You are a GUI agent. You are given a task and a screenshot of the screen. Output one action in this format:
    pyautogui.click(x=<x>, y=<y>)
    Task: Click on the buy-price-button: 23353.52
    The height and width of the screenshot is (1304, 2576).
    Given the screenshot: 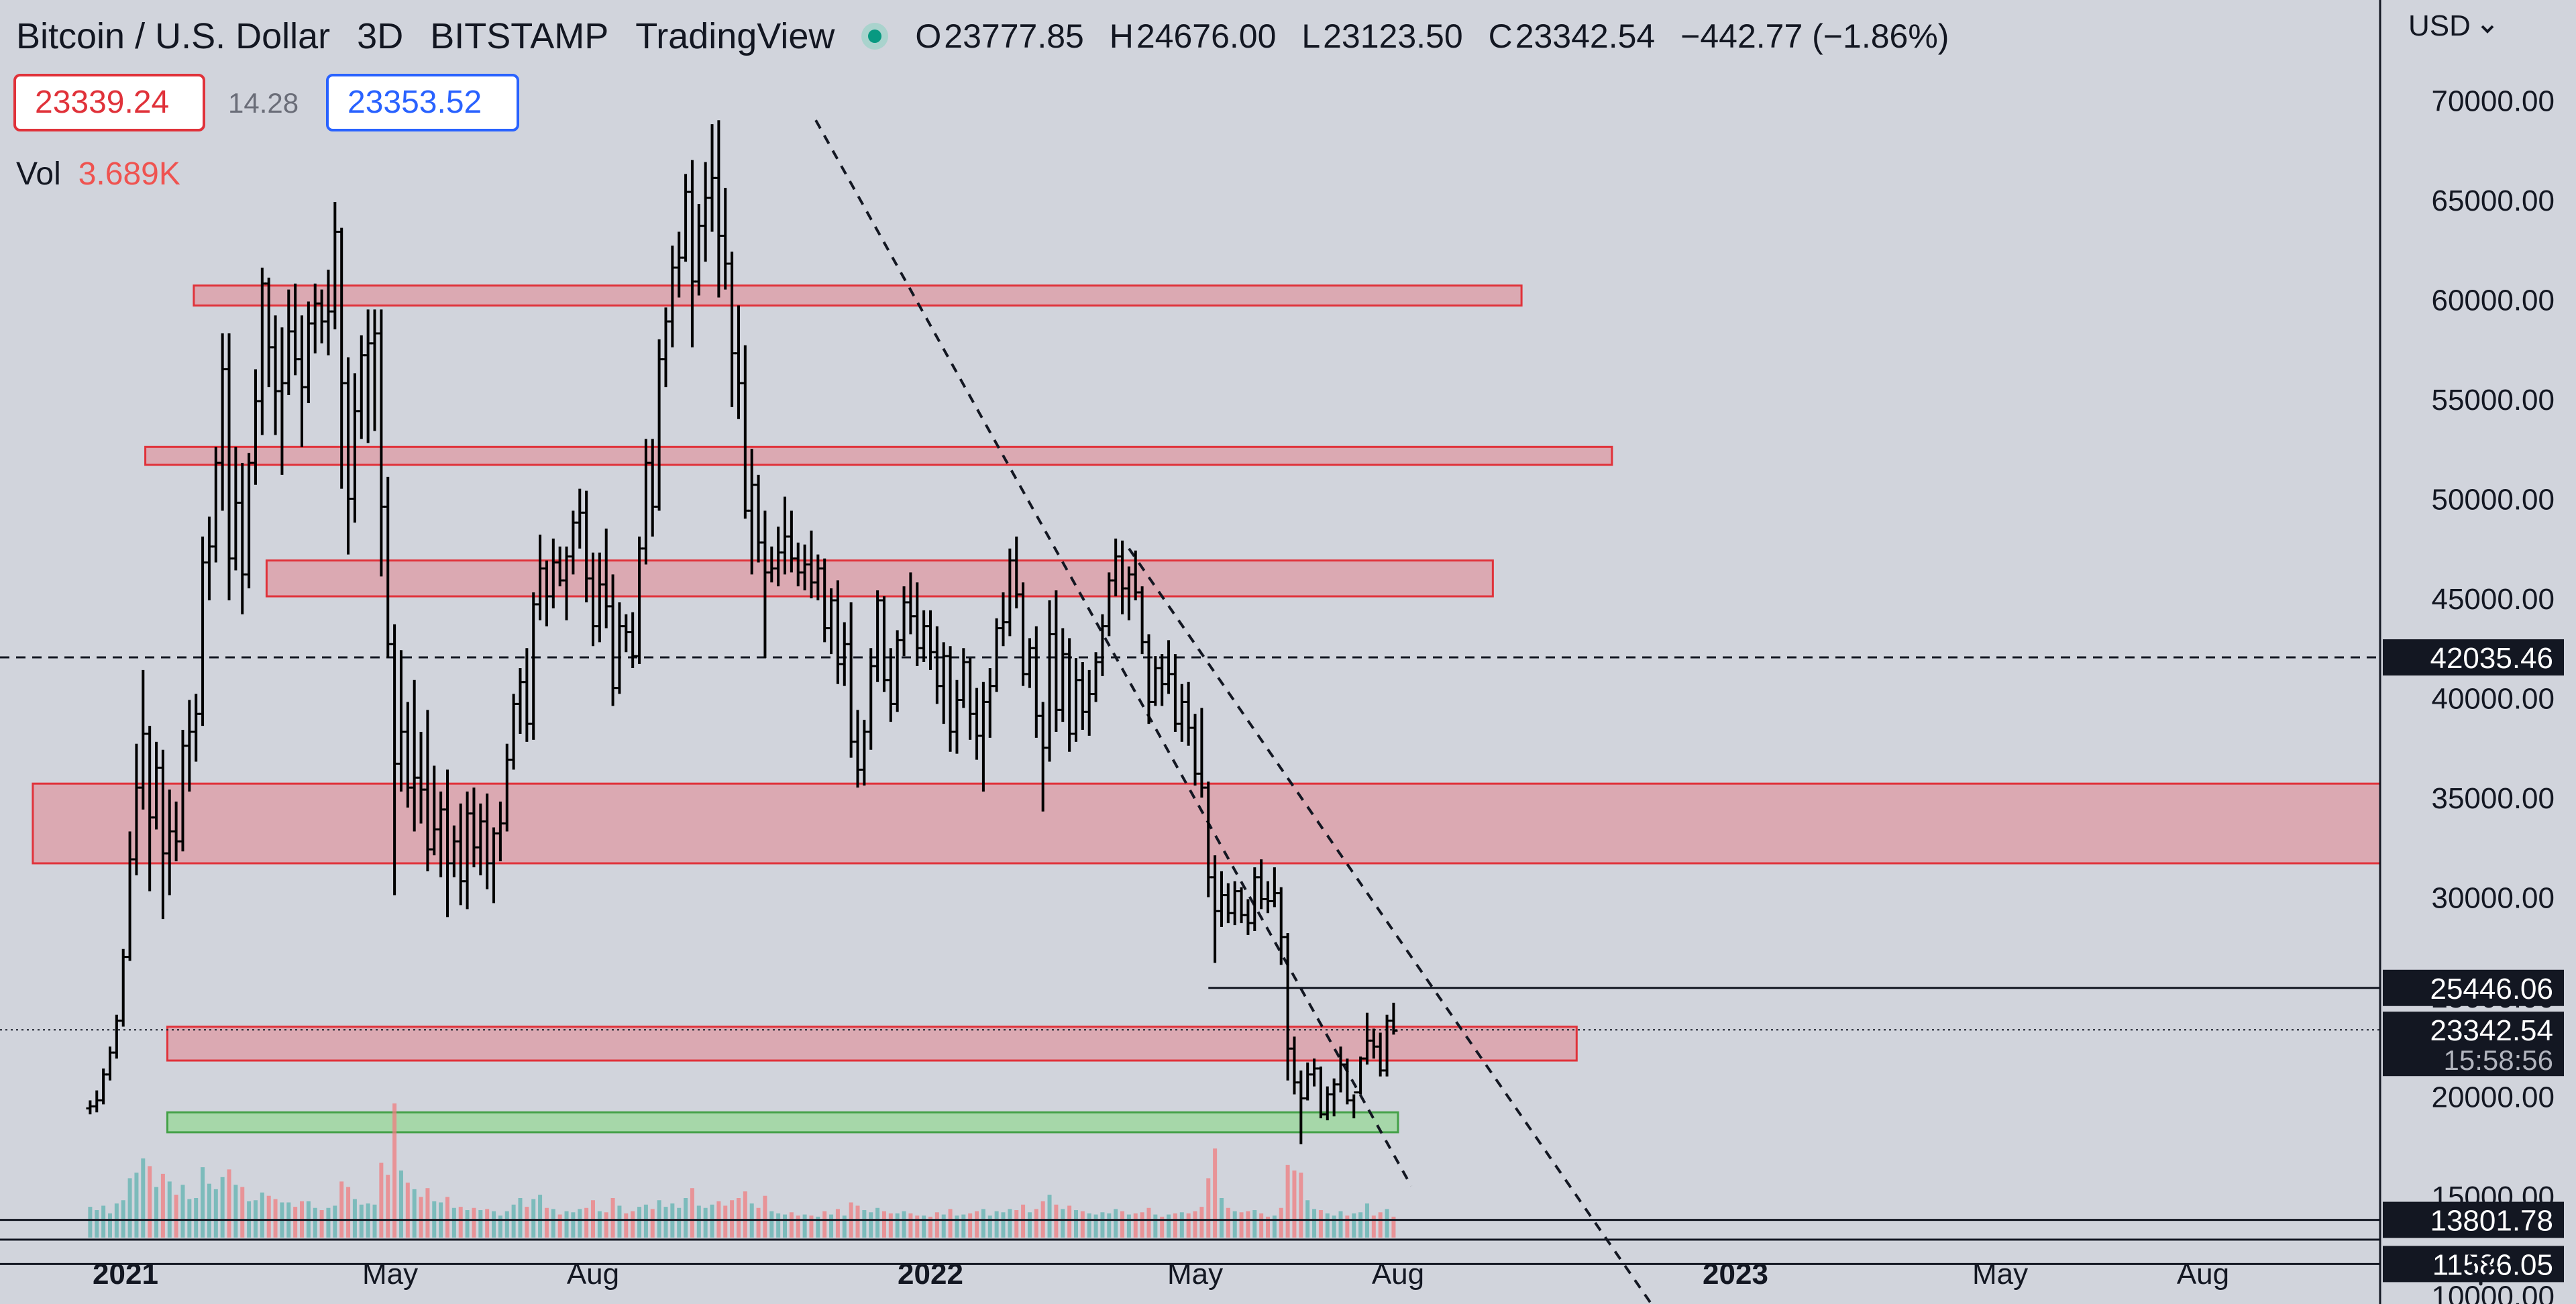 What is the action you would take?
    pyautogui.click(x=422, y=103)
    